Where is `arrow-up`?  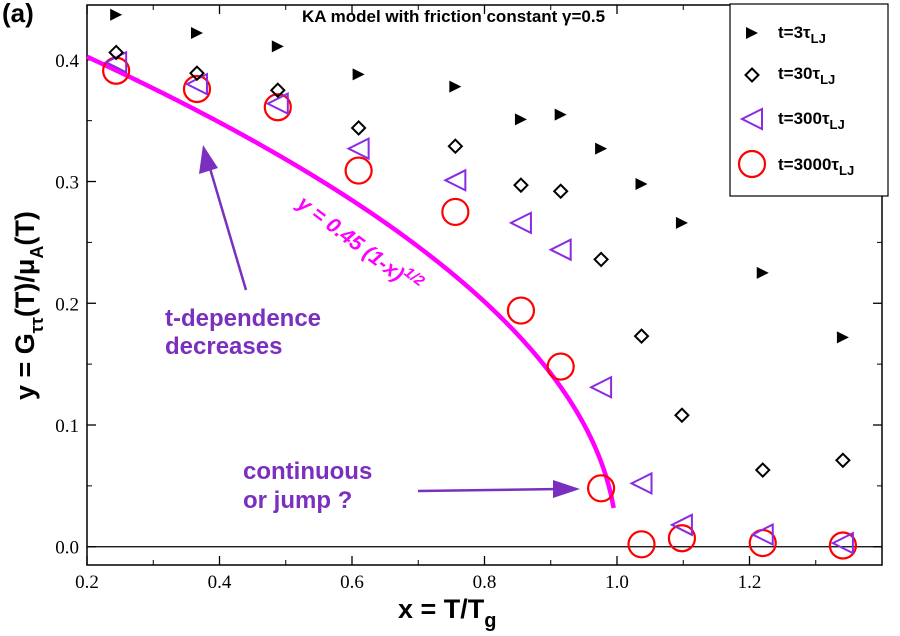 arrow-up is located at coordinates (227, 227).